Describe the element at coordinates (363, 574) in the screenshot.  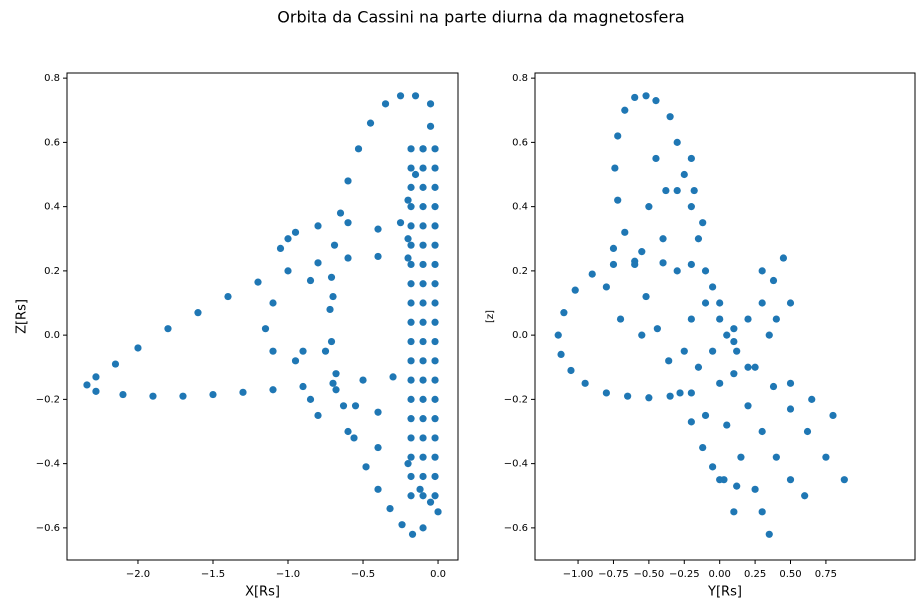
I see `x-tick-label: −0.5` at that location.